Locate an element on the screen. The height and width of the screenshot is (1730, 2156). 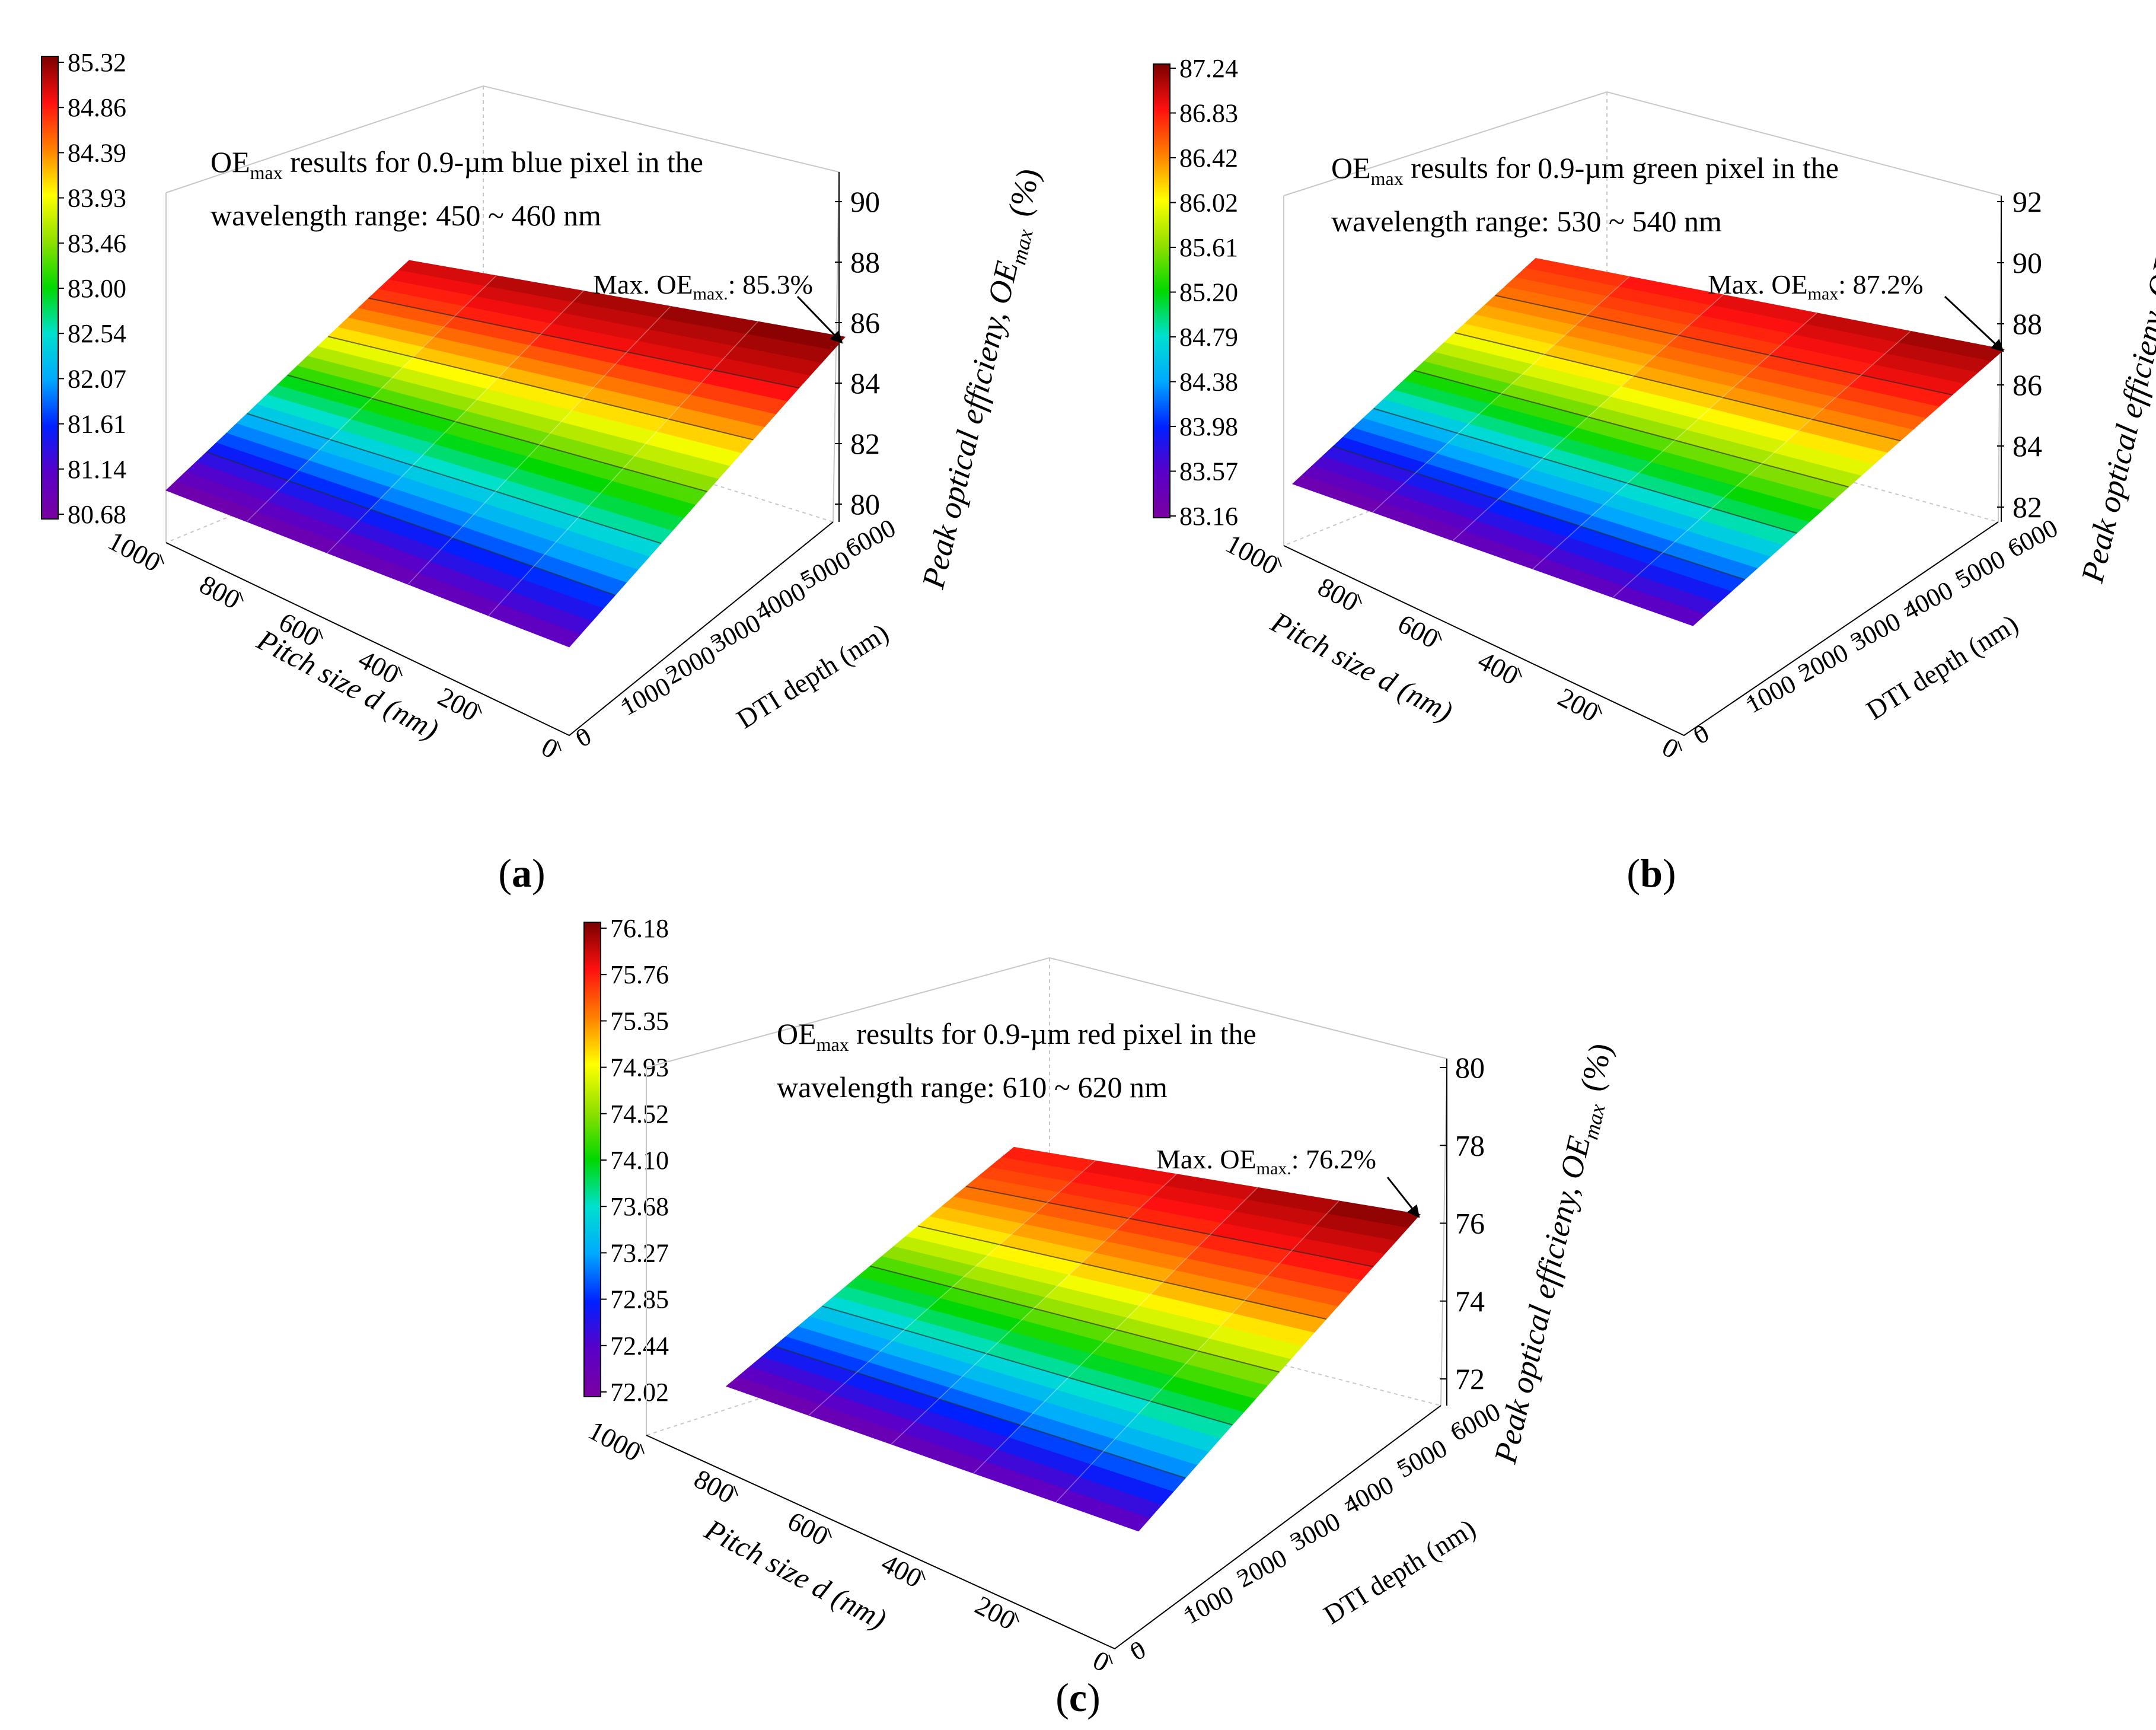
colorbar-tick: 83.00 is located at coordinates (92, 288).